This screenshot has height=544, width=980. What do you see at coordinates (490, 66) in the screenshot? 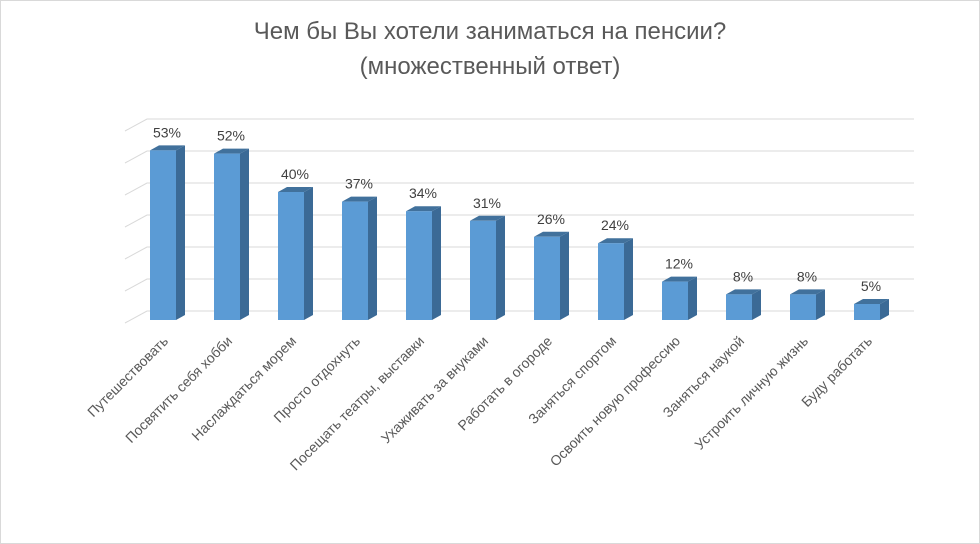
I see `chart-title-line-2: (множественный ответ)` at bounding box center [490, 66].